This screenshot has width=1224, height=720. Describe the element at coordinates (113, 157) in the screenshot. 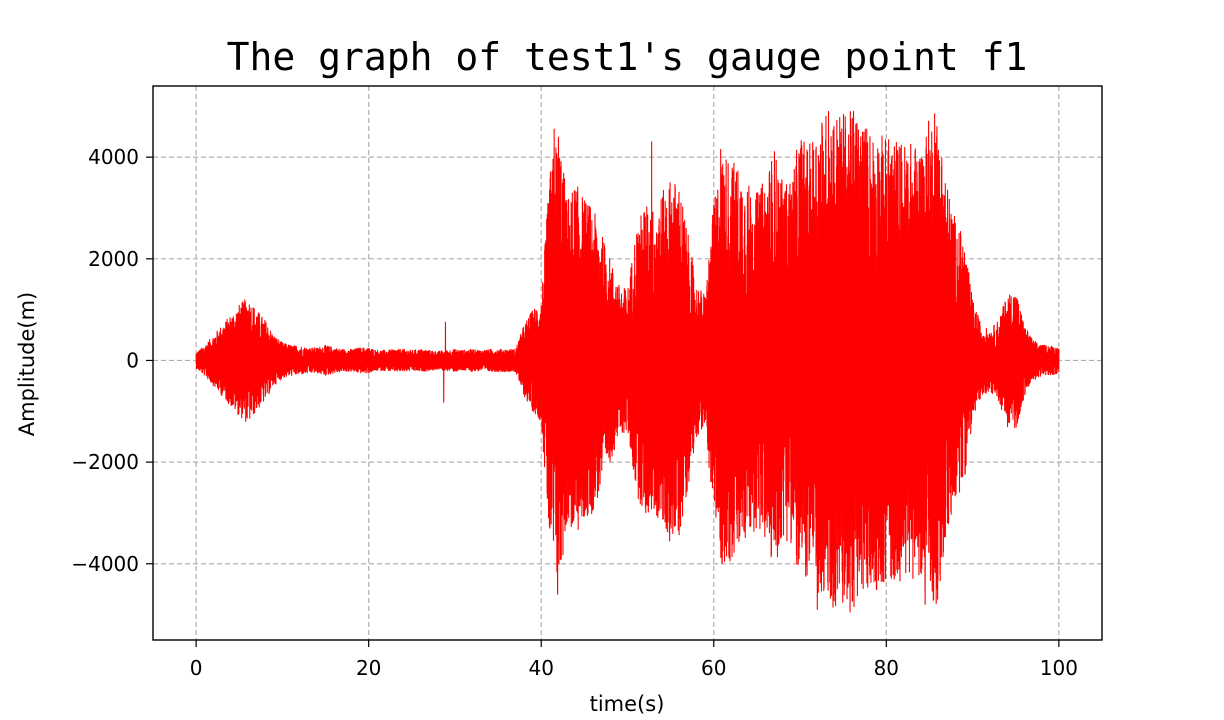

I see `y-tick-label: 4000` at that location.